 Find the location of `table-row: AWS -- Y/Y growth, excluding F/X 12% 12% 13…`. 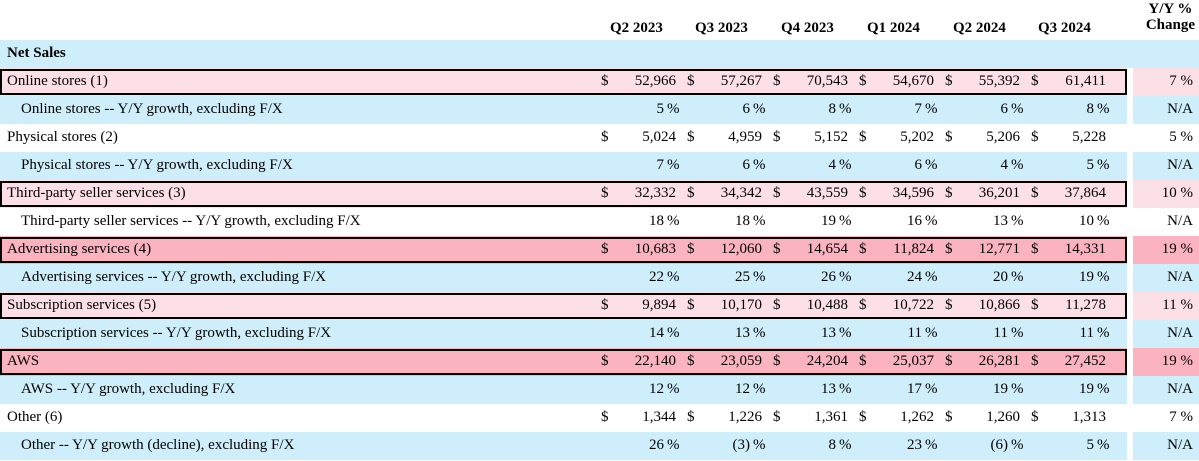

table-row: AWS -- Y/Y growth, excluding F/X 12% 12% 13… is located at coordinates (599, 390).